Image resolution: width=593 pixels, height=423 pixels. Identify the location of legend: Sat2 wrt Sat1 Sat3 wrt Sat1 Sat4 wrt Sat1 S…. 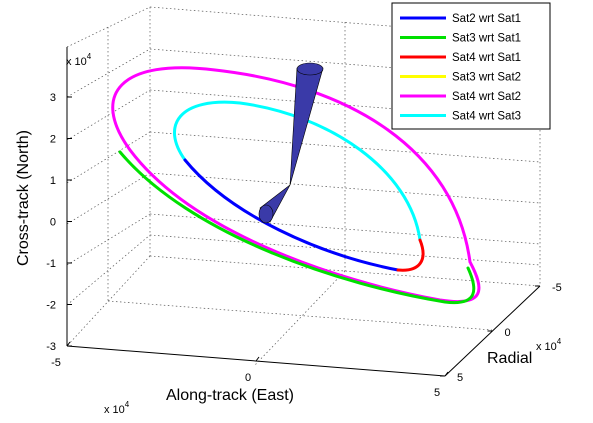
(471, 66).